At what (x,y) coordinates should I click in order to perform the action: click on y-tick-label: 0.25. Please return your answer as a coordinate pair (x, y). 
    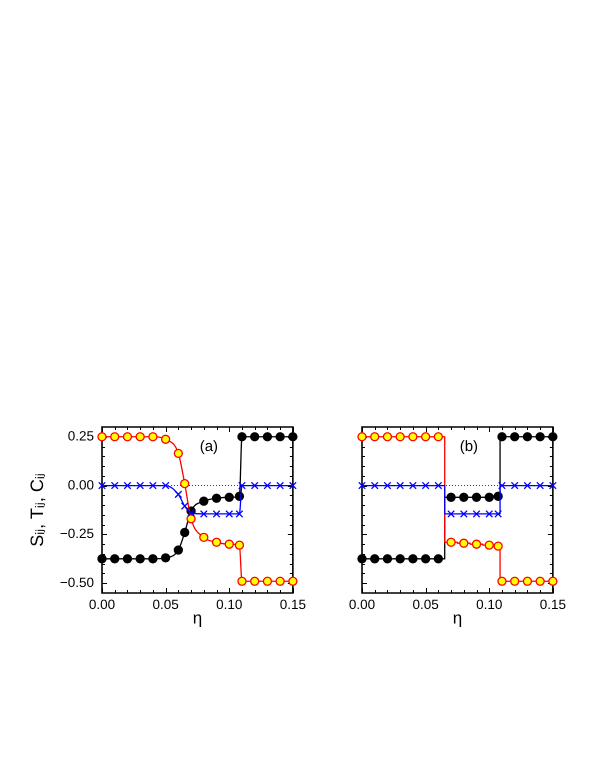
    Looking at the image, I should click on (81, 436).